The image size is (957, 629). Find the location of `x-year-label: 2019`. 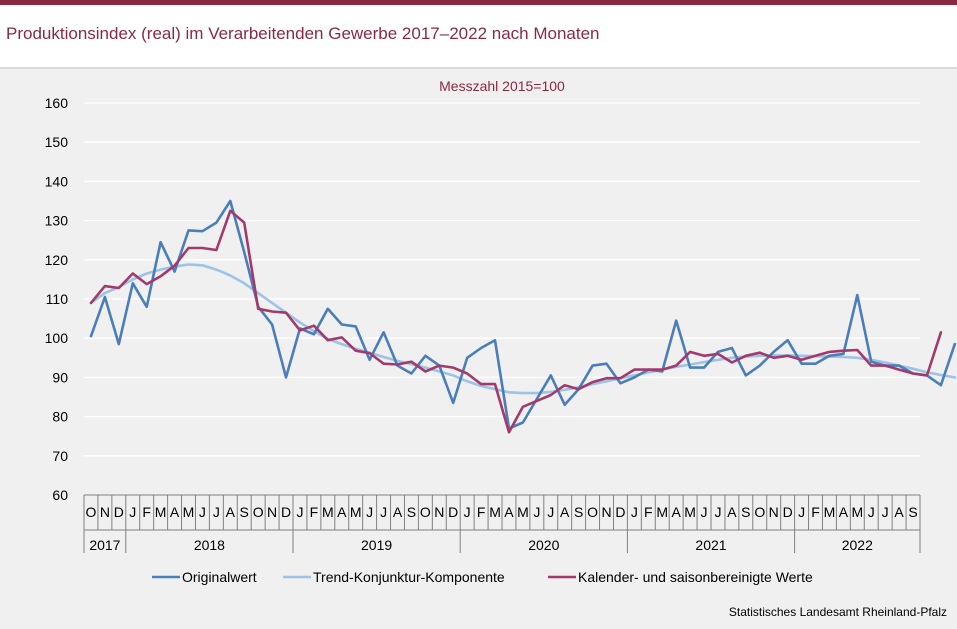

x-year-label: 2019 is located at coordinates (376, 545).